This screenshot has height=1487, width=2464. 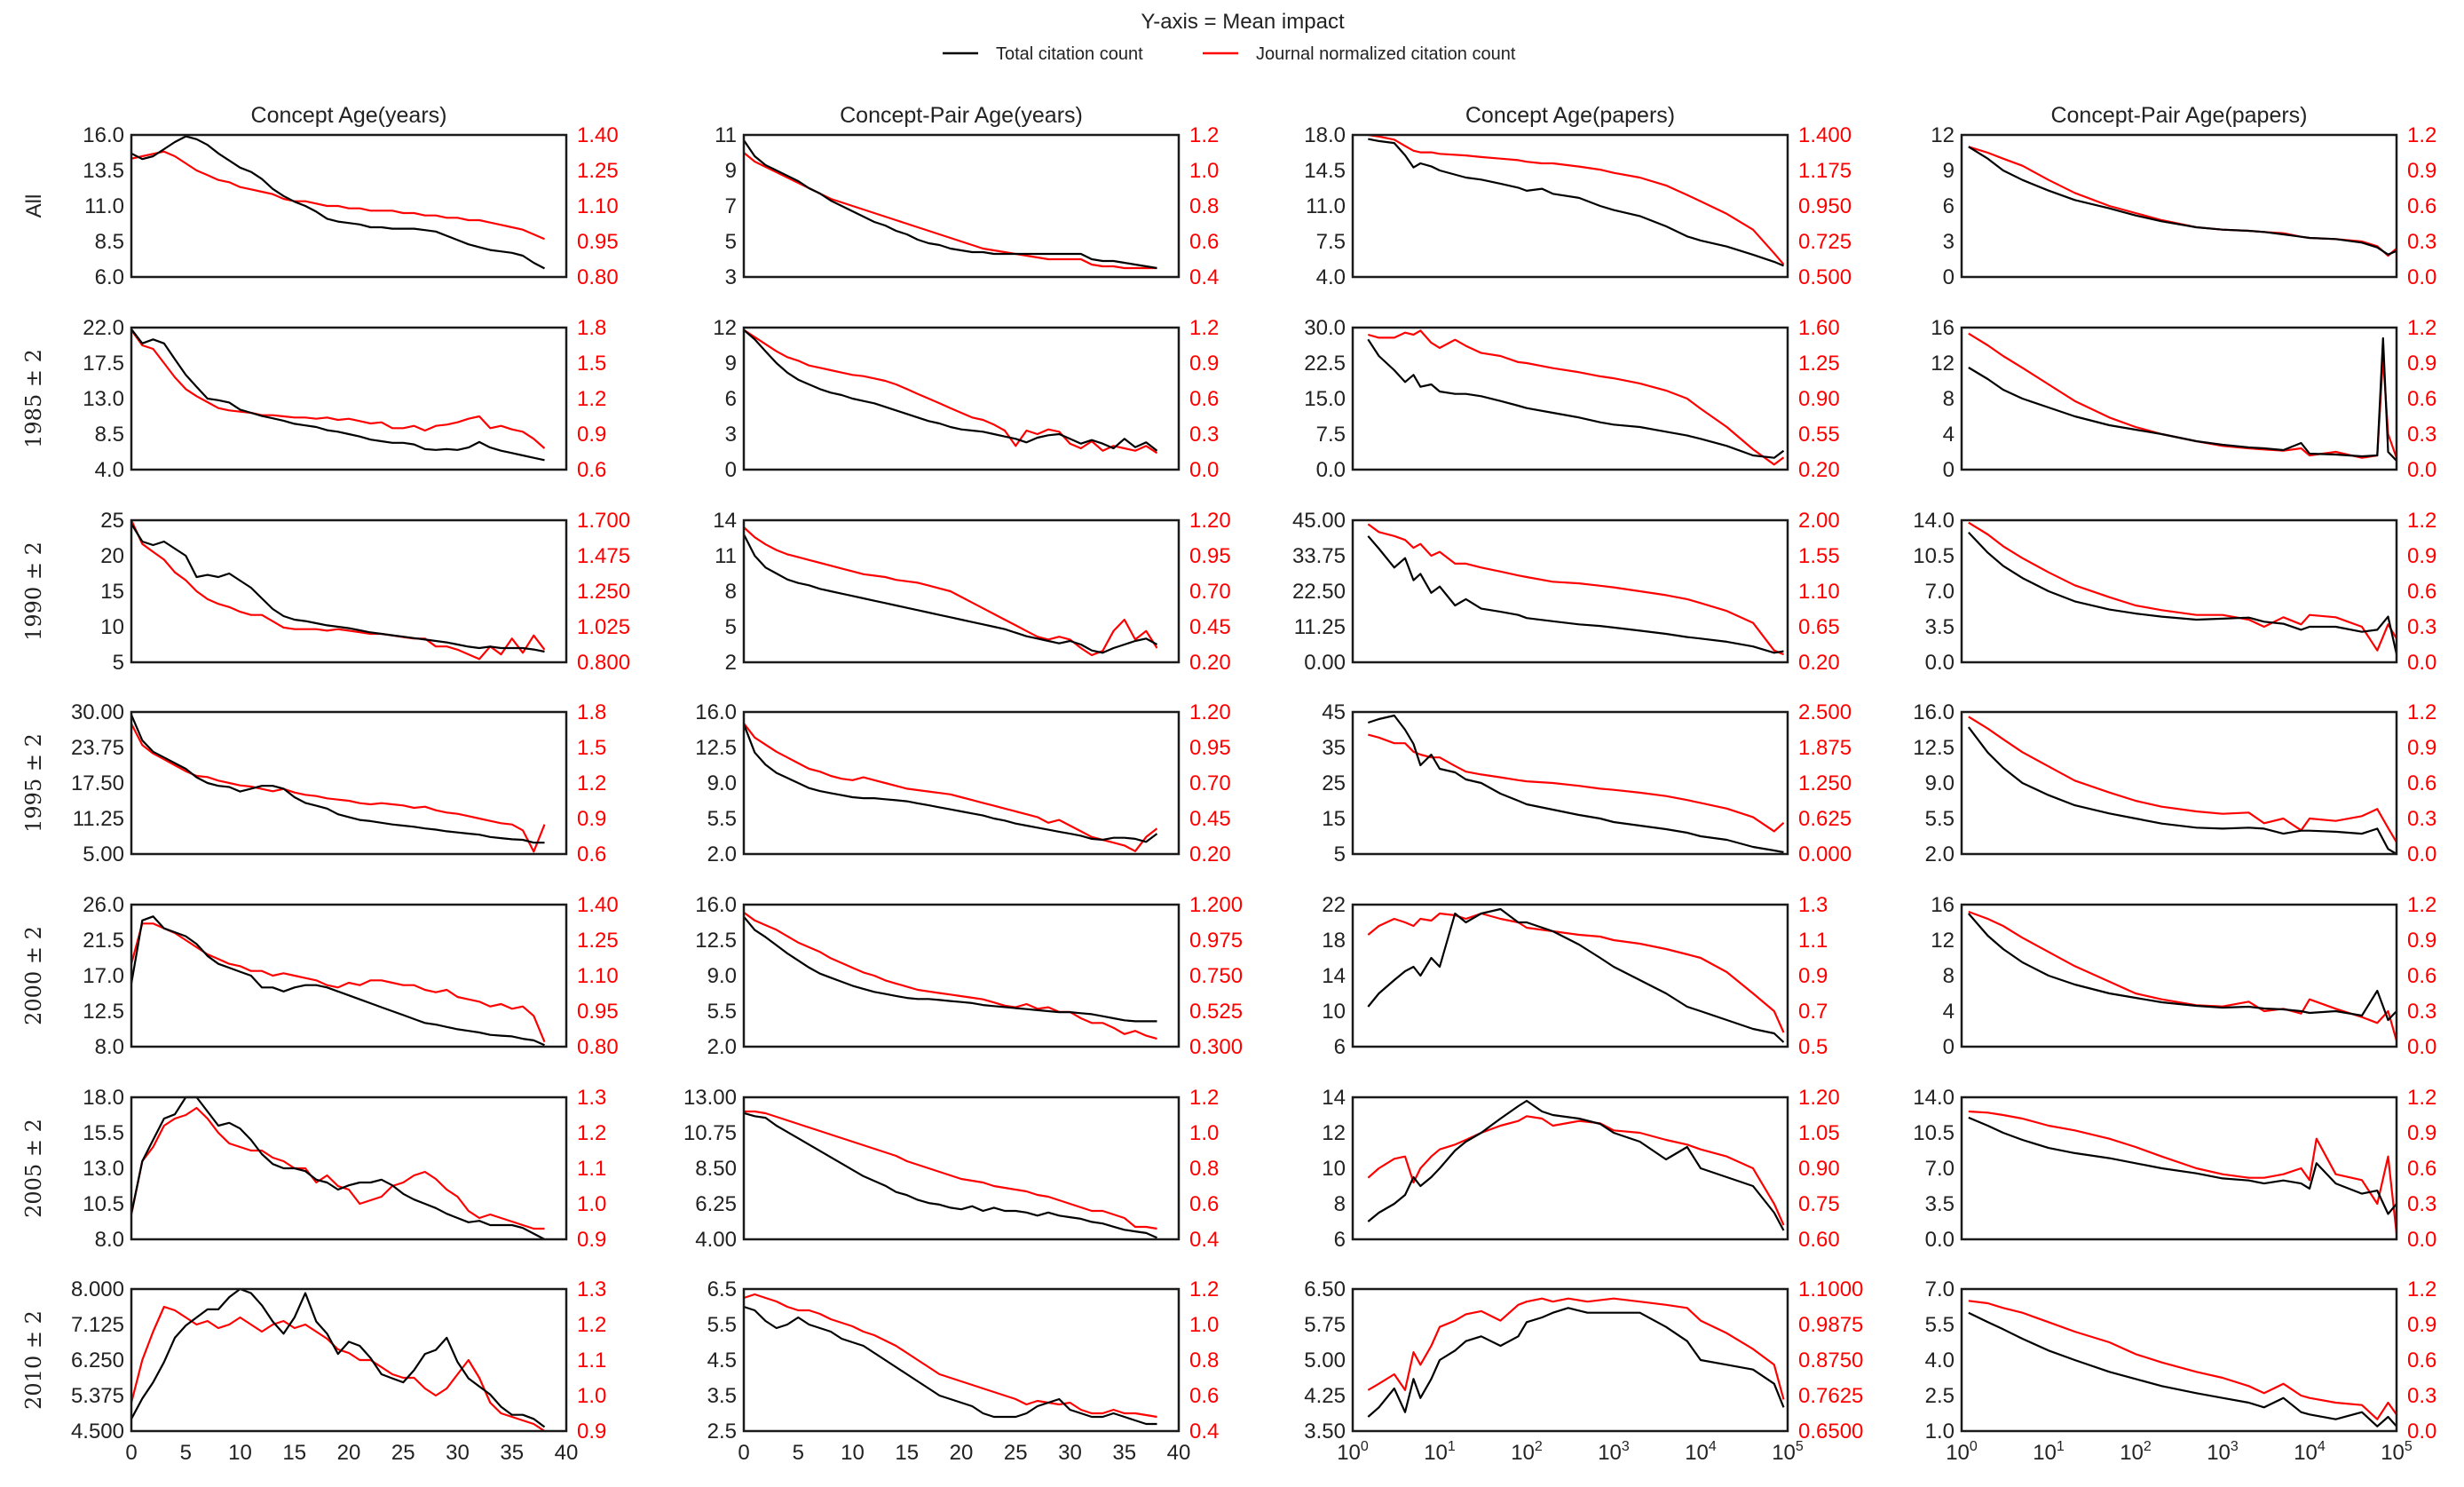 I want to click on right-tick-label: 0.3, so click(x=2421, y=435).